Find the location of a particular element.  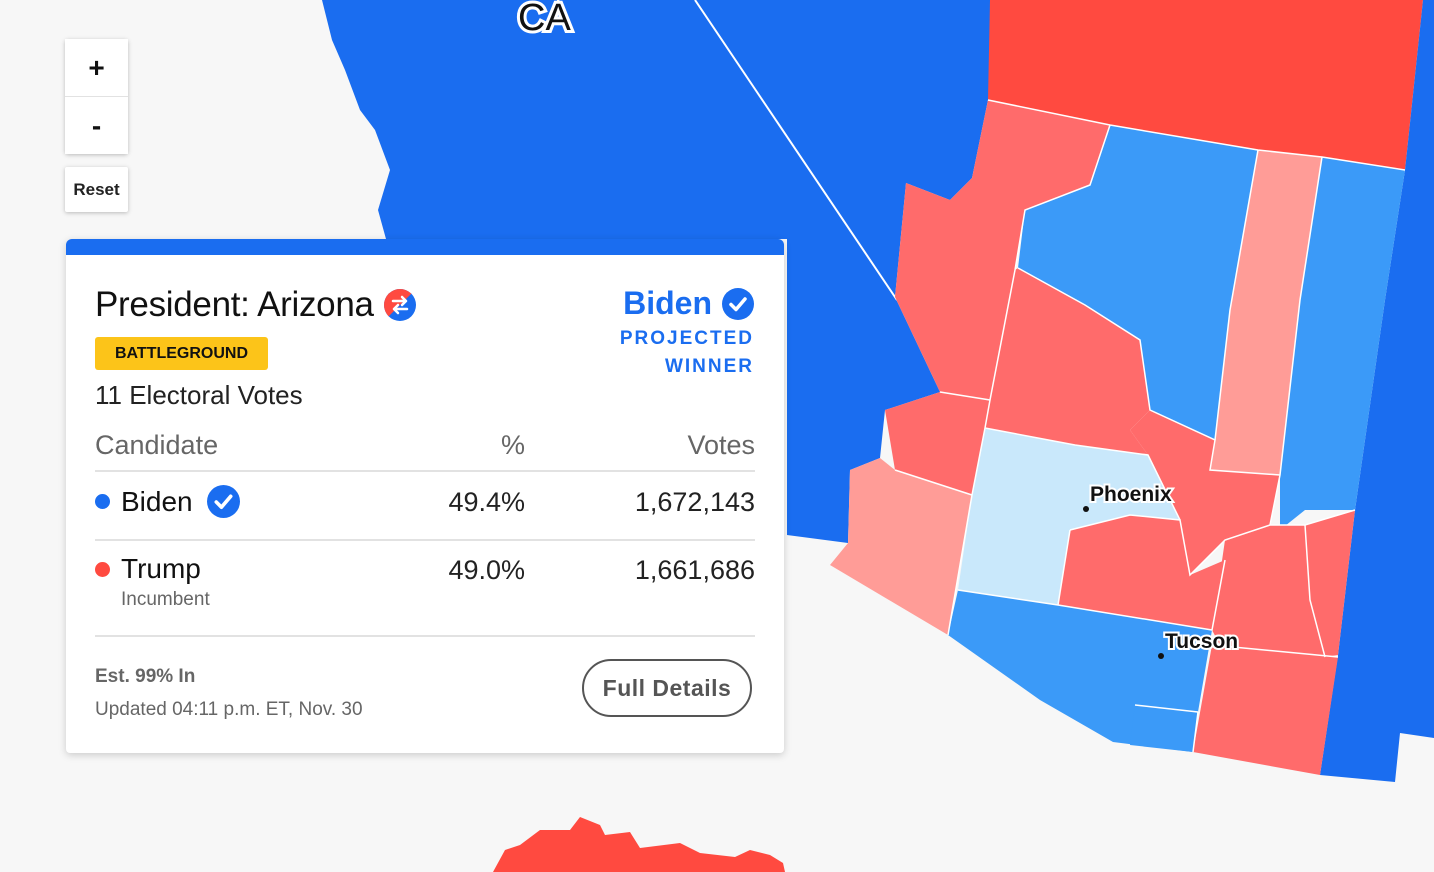

mohave-county is located at coordinates (1002, 250).